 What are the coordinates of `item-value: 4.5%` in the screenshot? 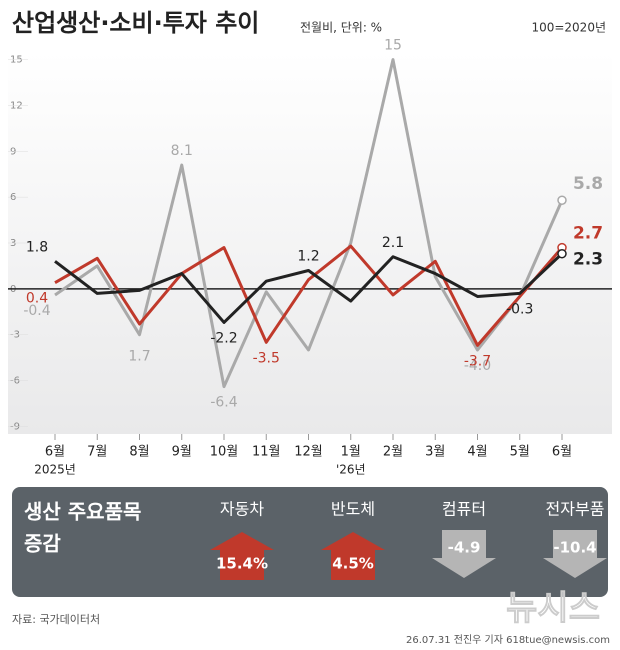 It's located at (353, 564).